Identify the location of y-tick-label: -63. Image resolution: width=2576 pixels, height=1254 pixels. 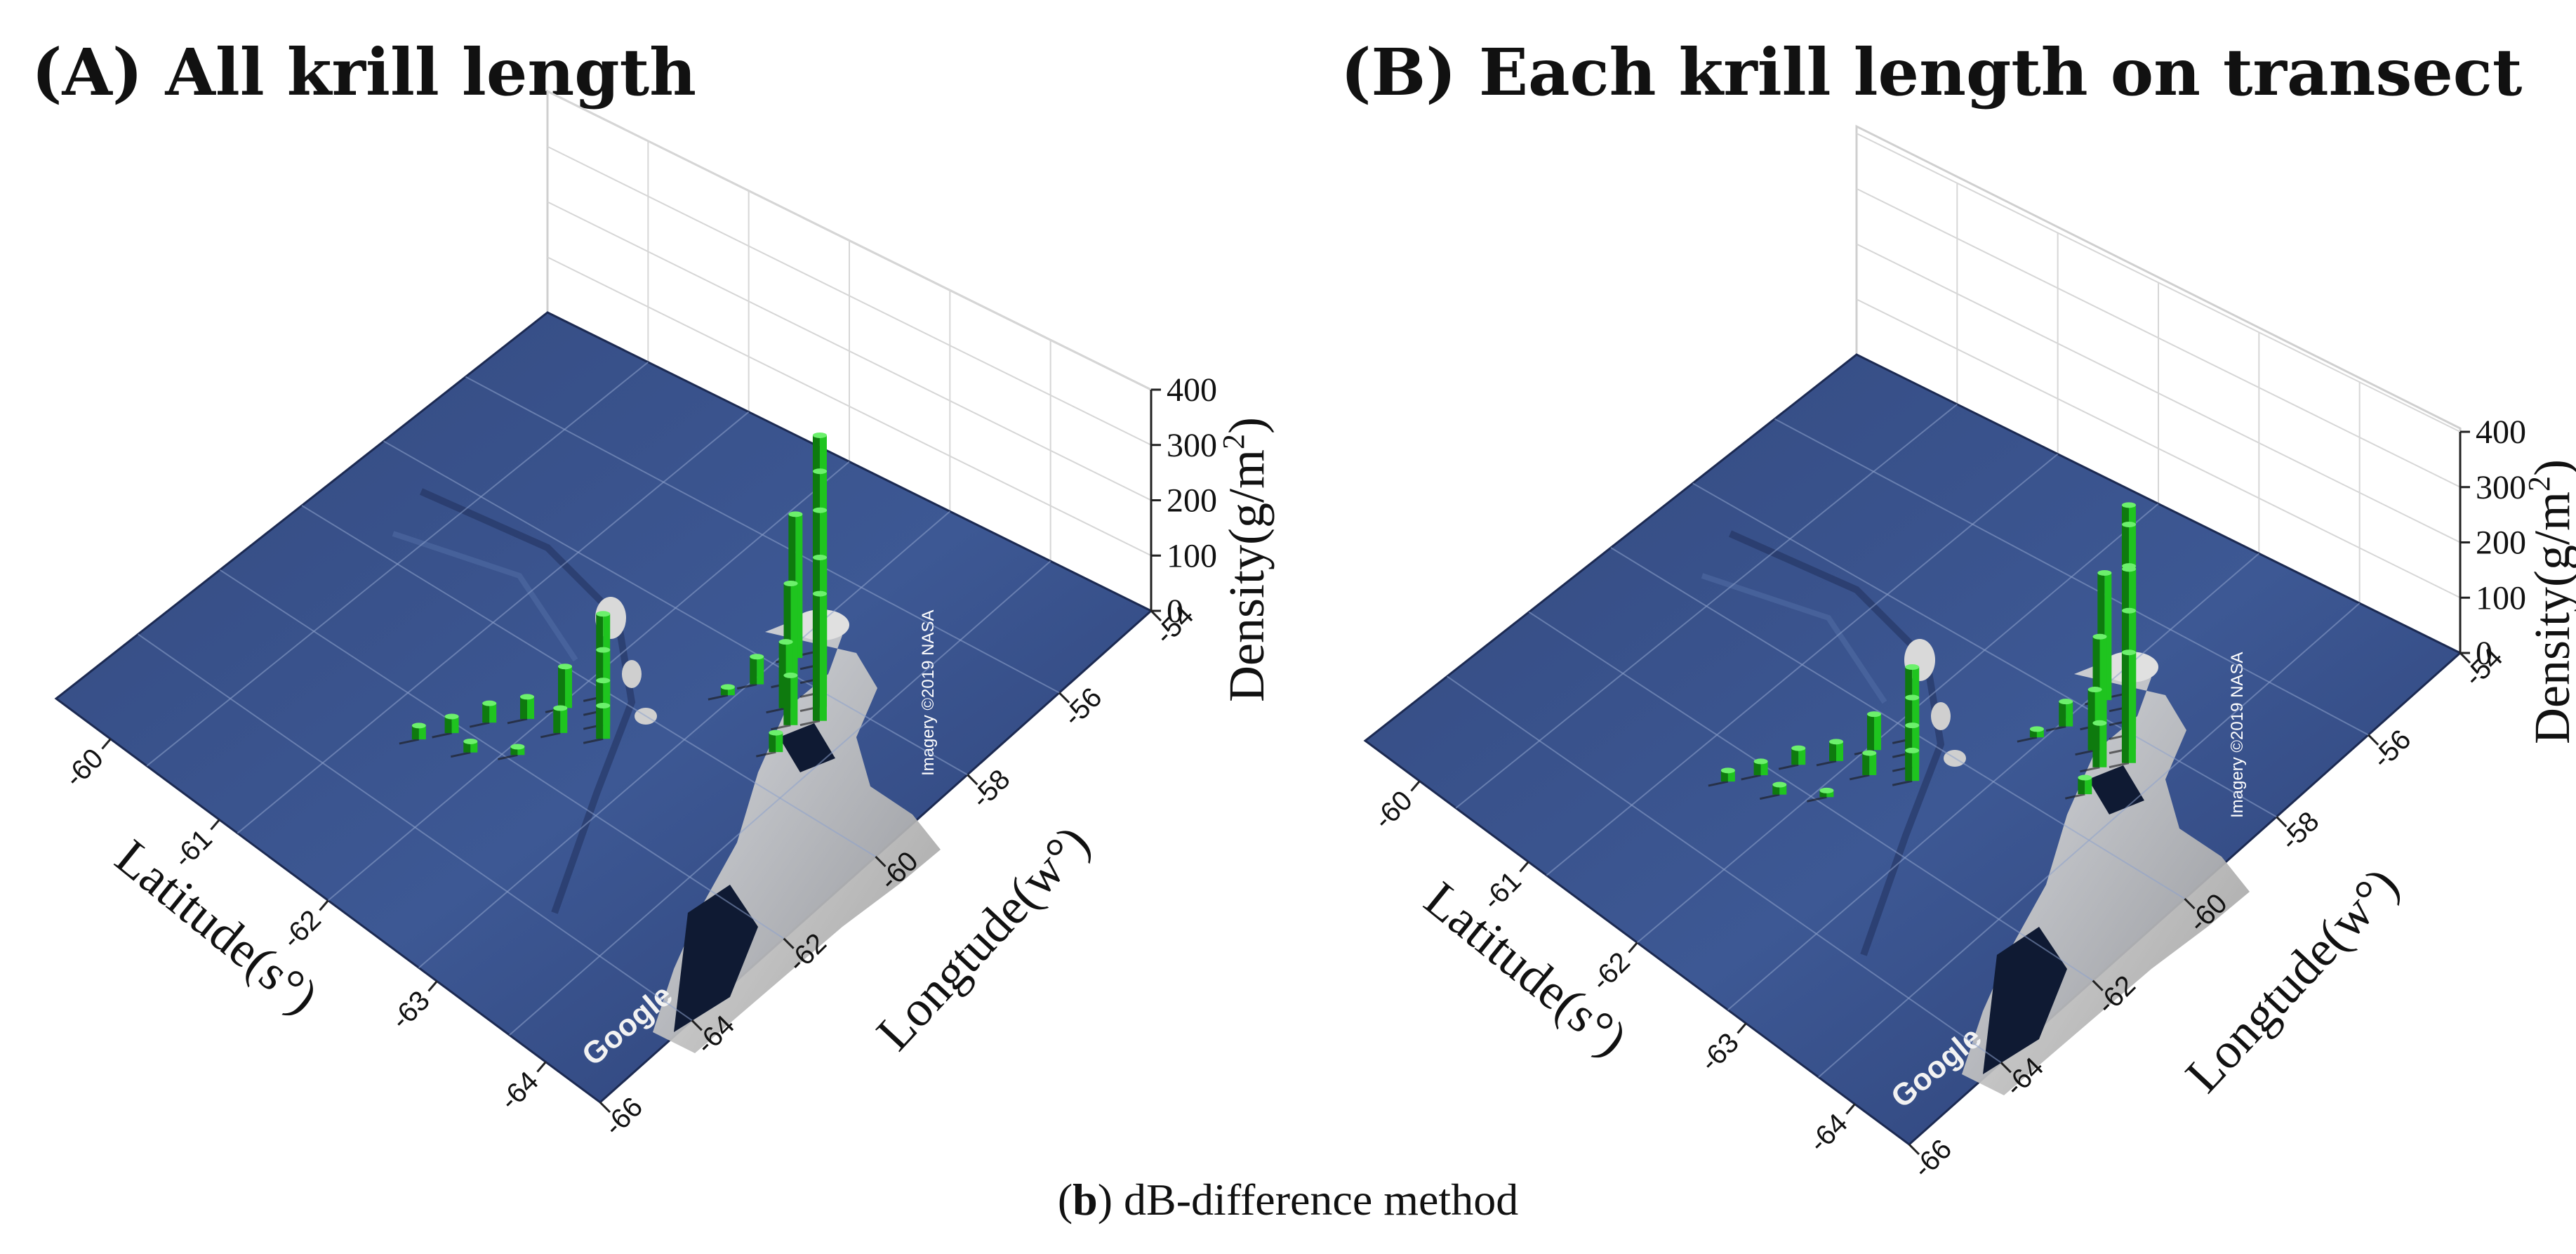
(1720, 1052).